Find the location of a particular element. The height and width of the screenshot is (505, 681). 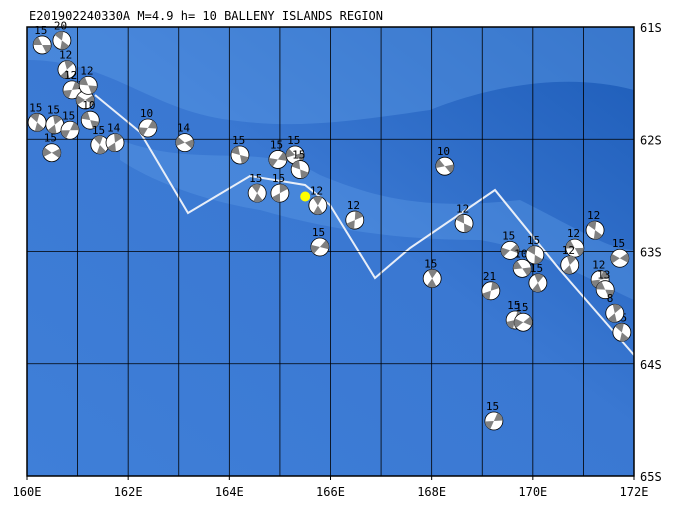

focal-mechanism: 21 is located at coordinates (491, 285).